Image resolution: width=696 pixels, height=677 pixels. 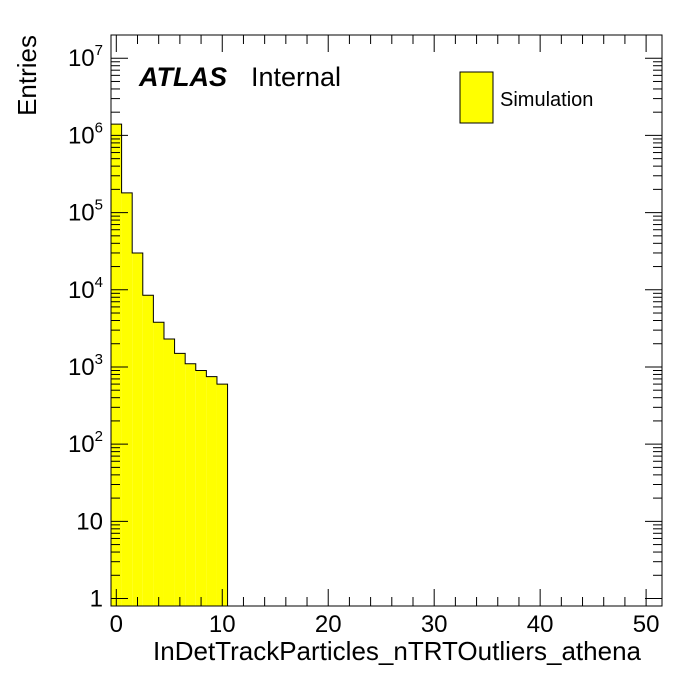 I want to click on histogram-outline, so click(x=169, y=364).